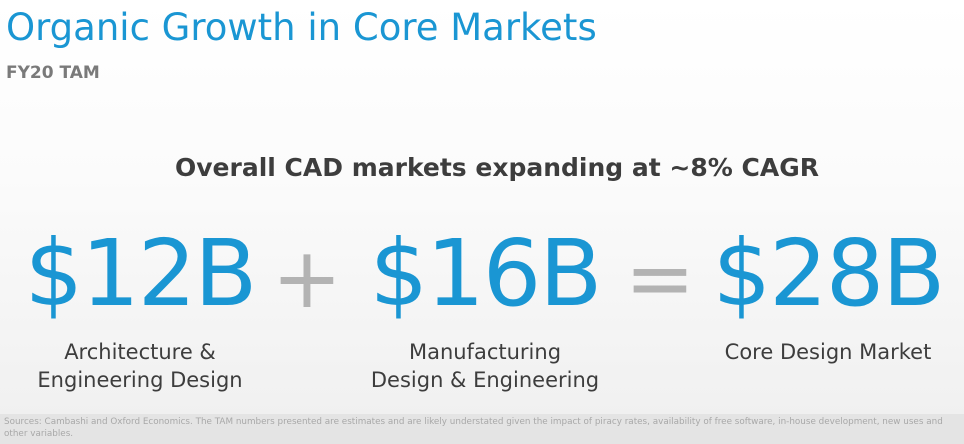 The width and height of the screenshot is (964, 444). Describe the element at coordinates (485, 380) in the screenshot. I see `label-manufacturing-line2: Design & Engineering` at that location.